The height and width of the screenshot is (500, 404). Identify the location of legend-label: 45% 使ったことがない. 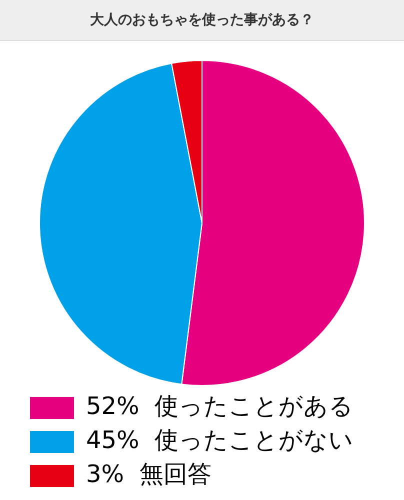
(220, 440).